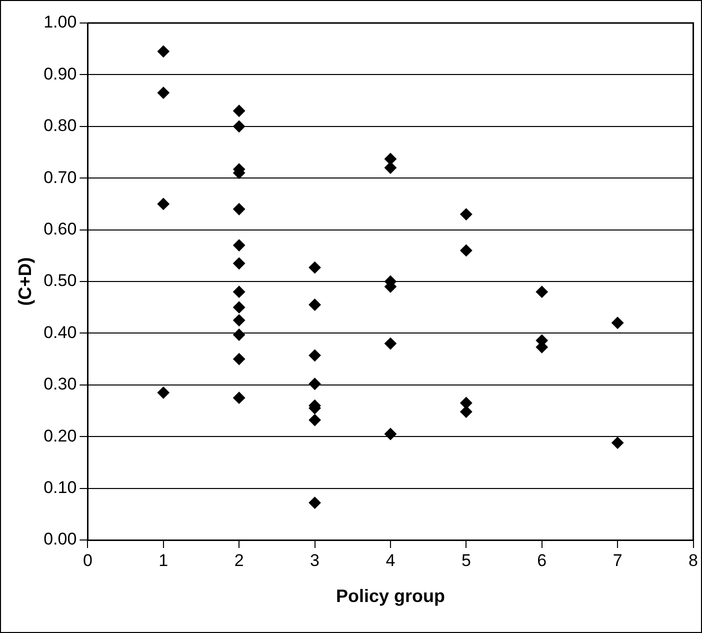  What do you see at coordinates (617, 560) in the screenshot?
I see `x-tick-label: 7` at bounding box center [617, 560].